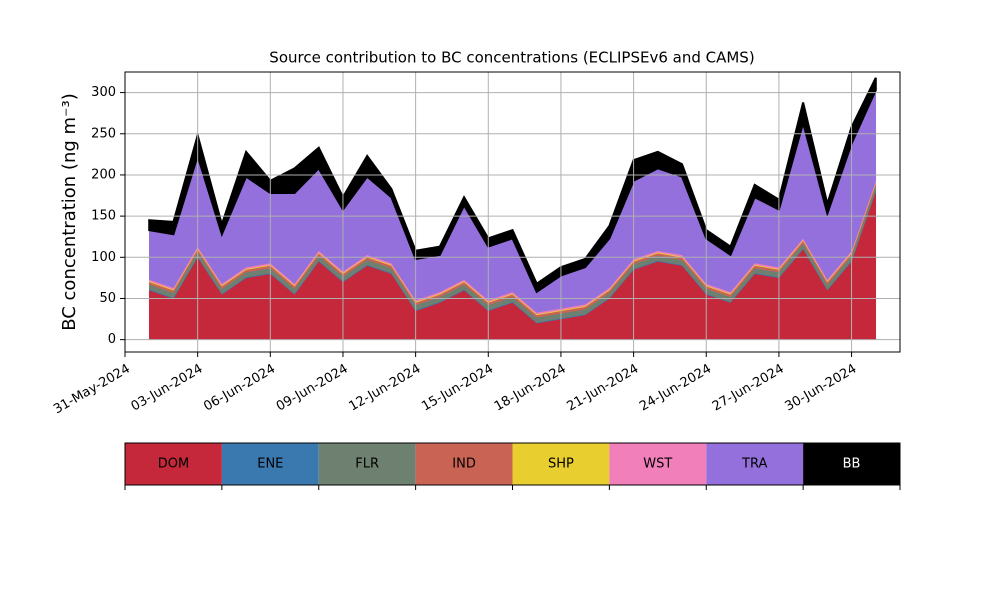 Image resolution: width=1000 pixels, height=604 pixels. What do you see at coordinates (675, 388) in the screenshot?
I see `x-tick-label: 24-Jun-2024` at bounding box center [675, 388].